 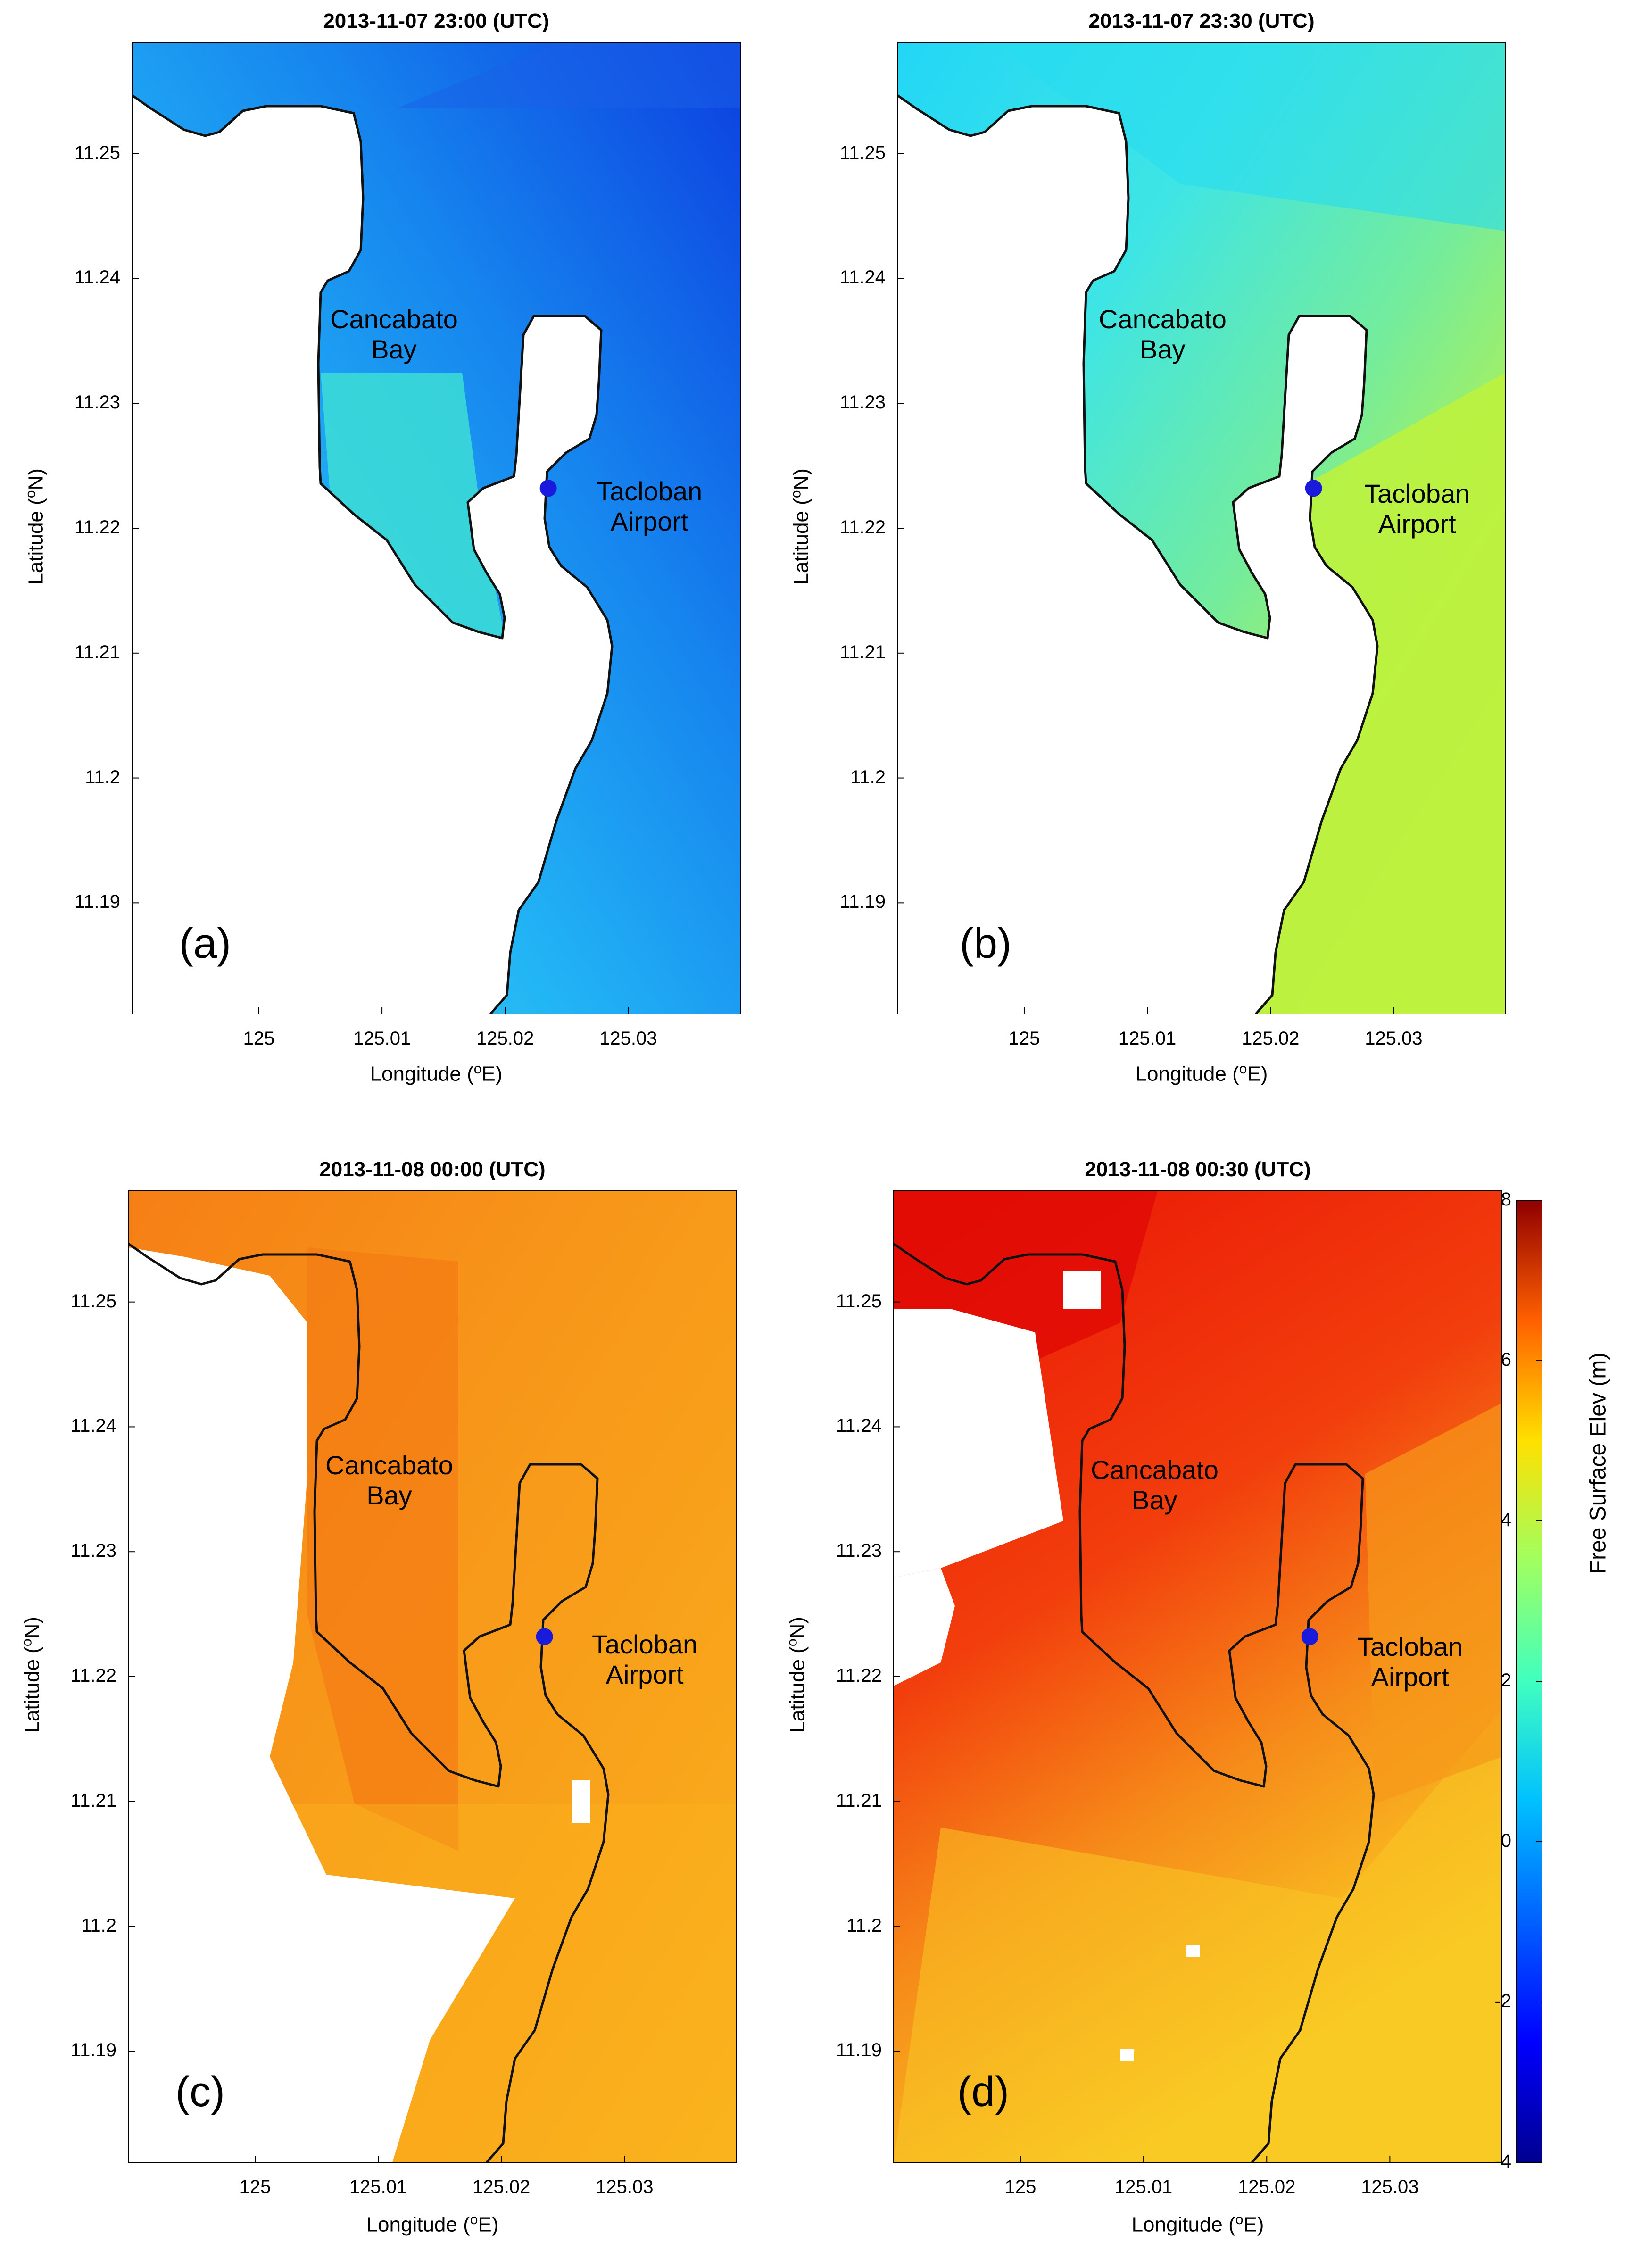 I want to click on tacloban-airport-label-d: Tacloban Airport, so click(x=1410, y=1662).